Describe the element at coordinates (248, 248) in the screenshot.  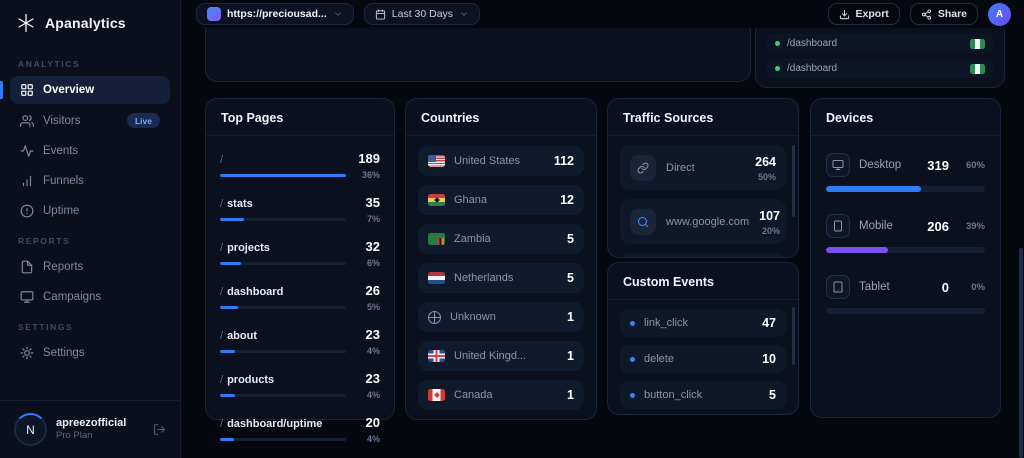
I see `page-path: projects` at that location.